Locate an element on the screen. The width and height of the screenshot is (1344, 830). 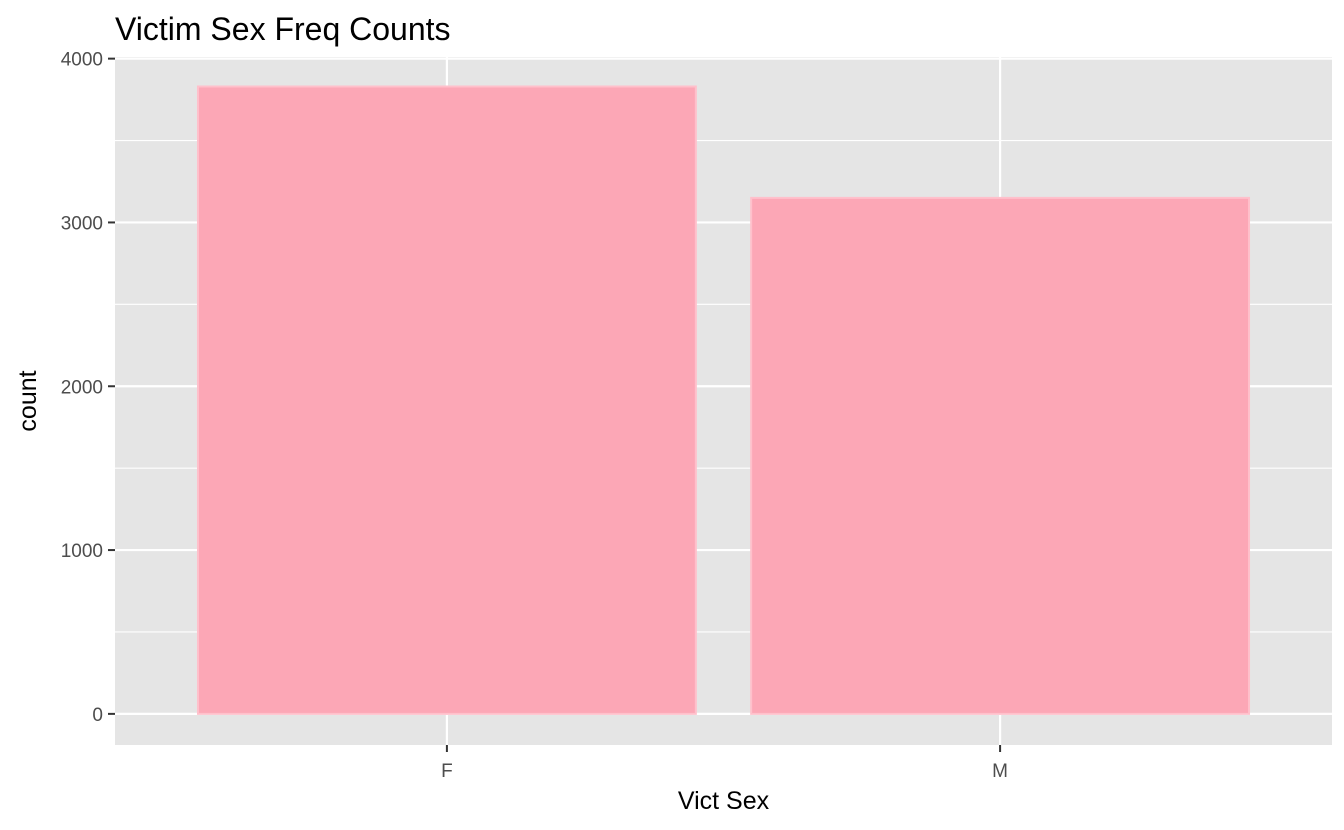
y-tick-label: 1000 is located at coordinates (82, 551).